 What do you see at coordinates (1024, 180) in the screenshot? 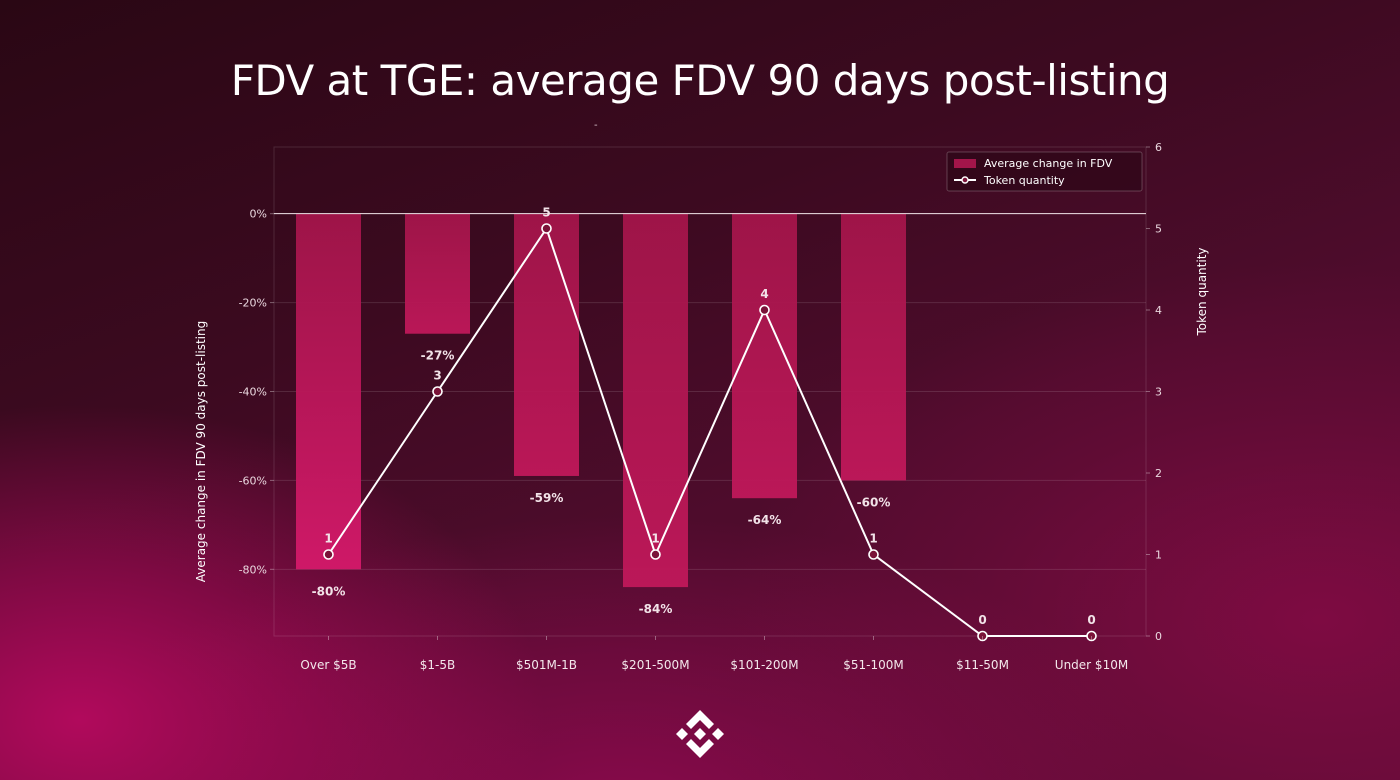
I see `legend-label-line: Token quantity` at bounding box center [1024, 180].